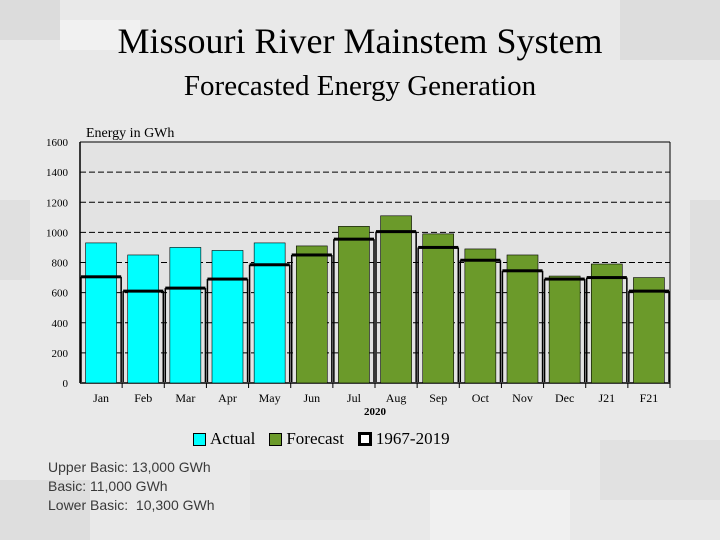 This screenshot has width=720, height=540. I want to click on legend-label-historical: 1967-2019, so click(412, 438).